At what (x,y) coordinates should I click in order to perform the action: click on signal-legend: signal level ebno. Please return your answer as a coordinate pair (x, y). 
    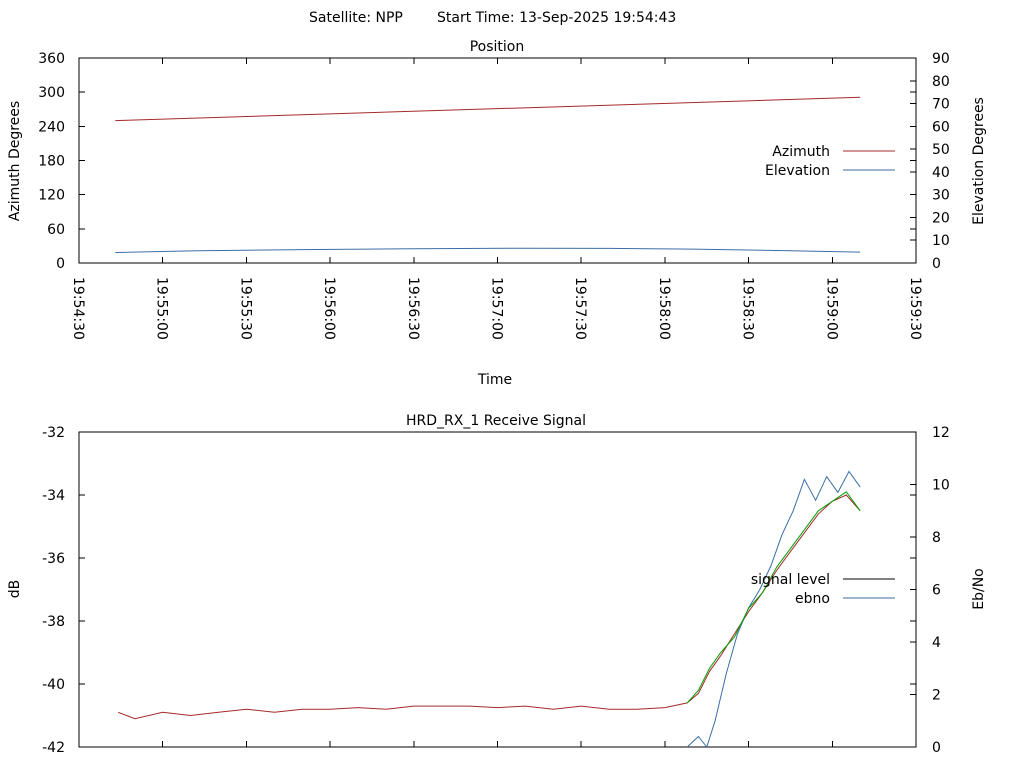
    Looking at the image, I should click on (823, 589).